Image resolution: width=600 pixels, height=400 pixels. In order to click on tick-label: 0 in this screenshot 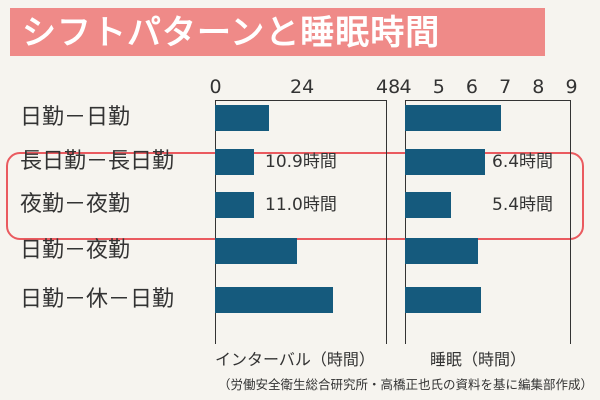, I will do `click(215, 87)`.